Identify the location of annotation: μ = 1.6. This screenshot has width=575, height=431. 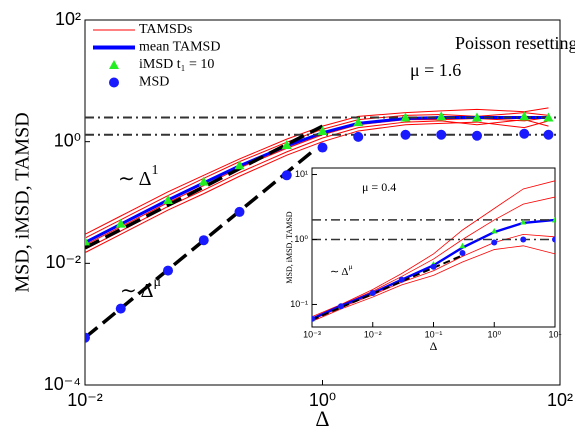
(435, 70).